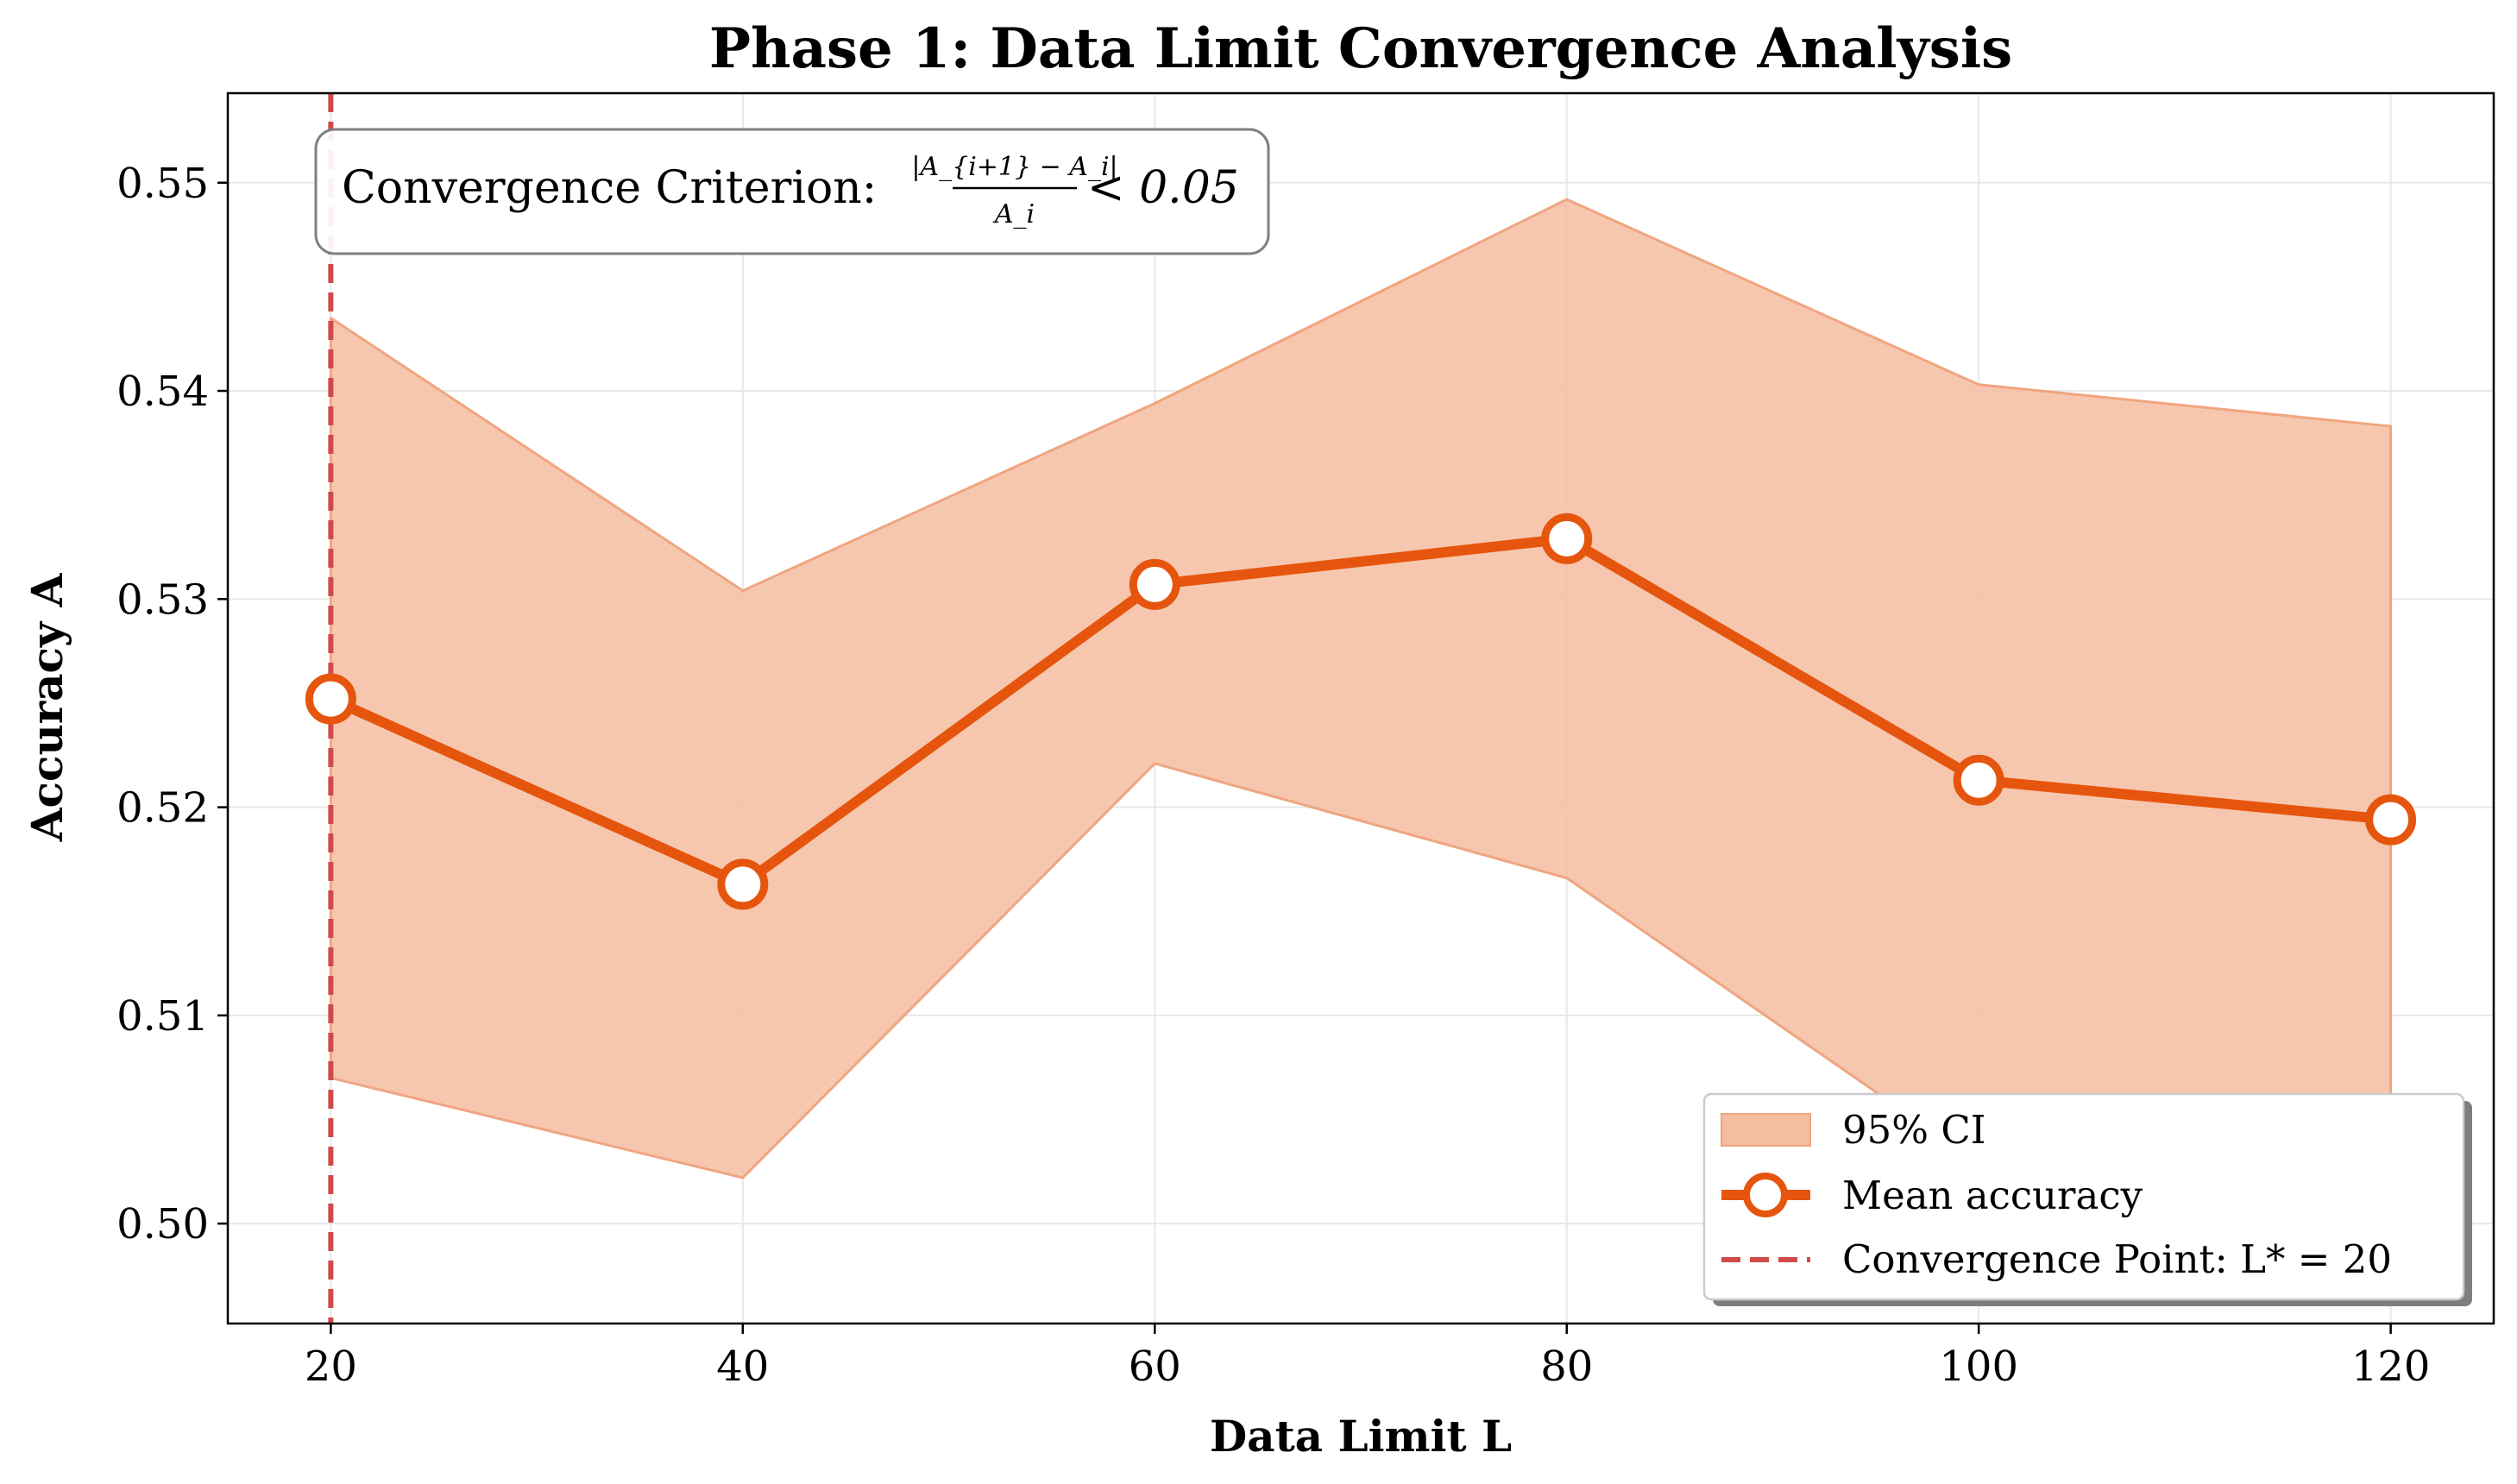 This screenshot has height=1484, width=2517. I want to click on legend-box, so click(2084, 1196).